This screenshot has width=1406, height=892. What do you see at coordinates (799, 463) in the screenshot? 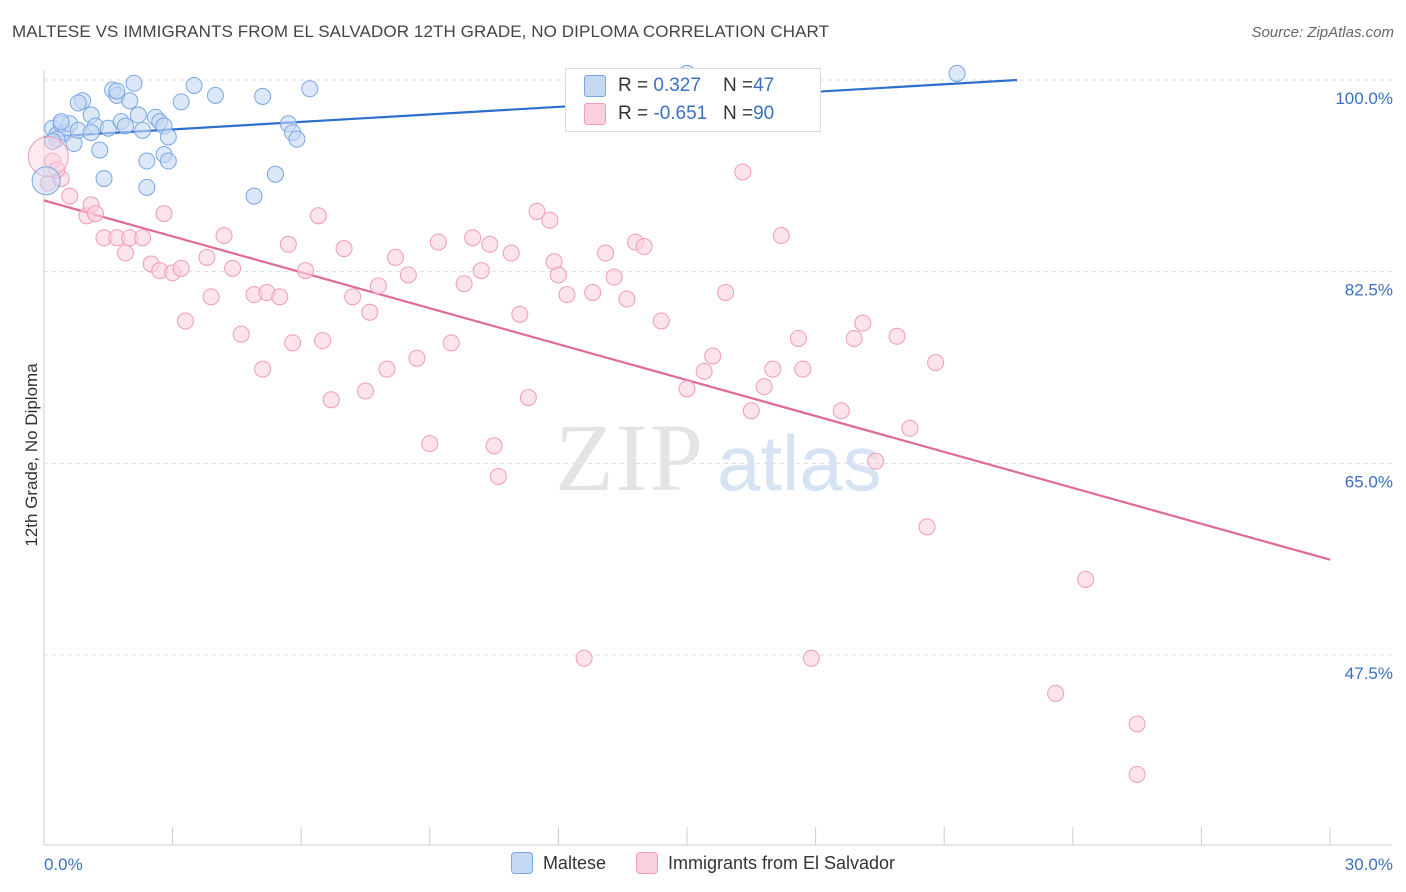
I see `watermark-atlas: atlas` at bounding box center [799, 463].